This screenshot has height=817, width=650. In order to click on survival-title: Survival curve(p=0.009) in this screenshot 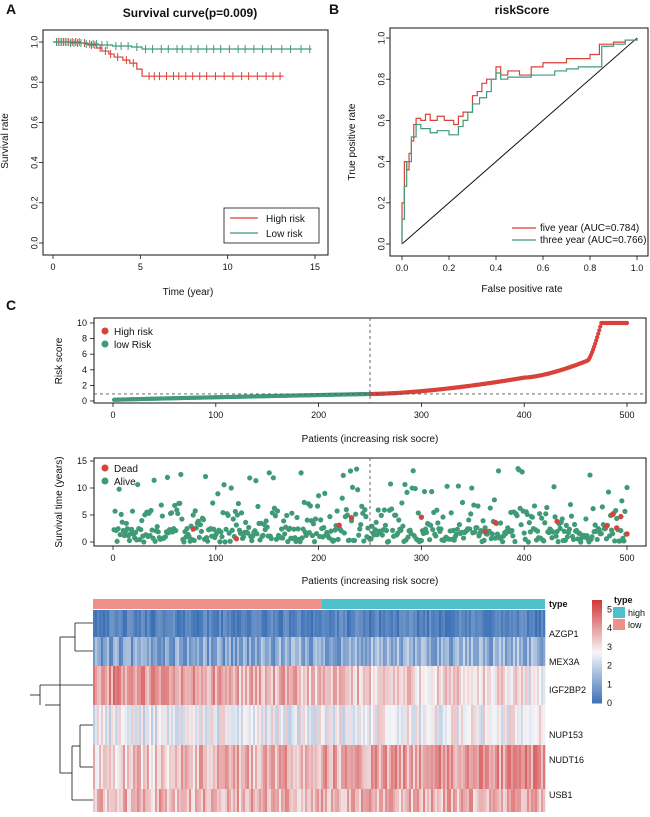, I will do `click(190, 13)`.